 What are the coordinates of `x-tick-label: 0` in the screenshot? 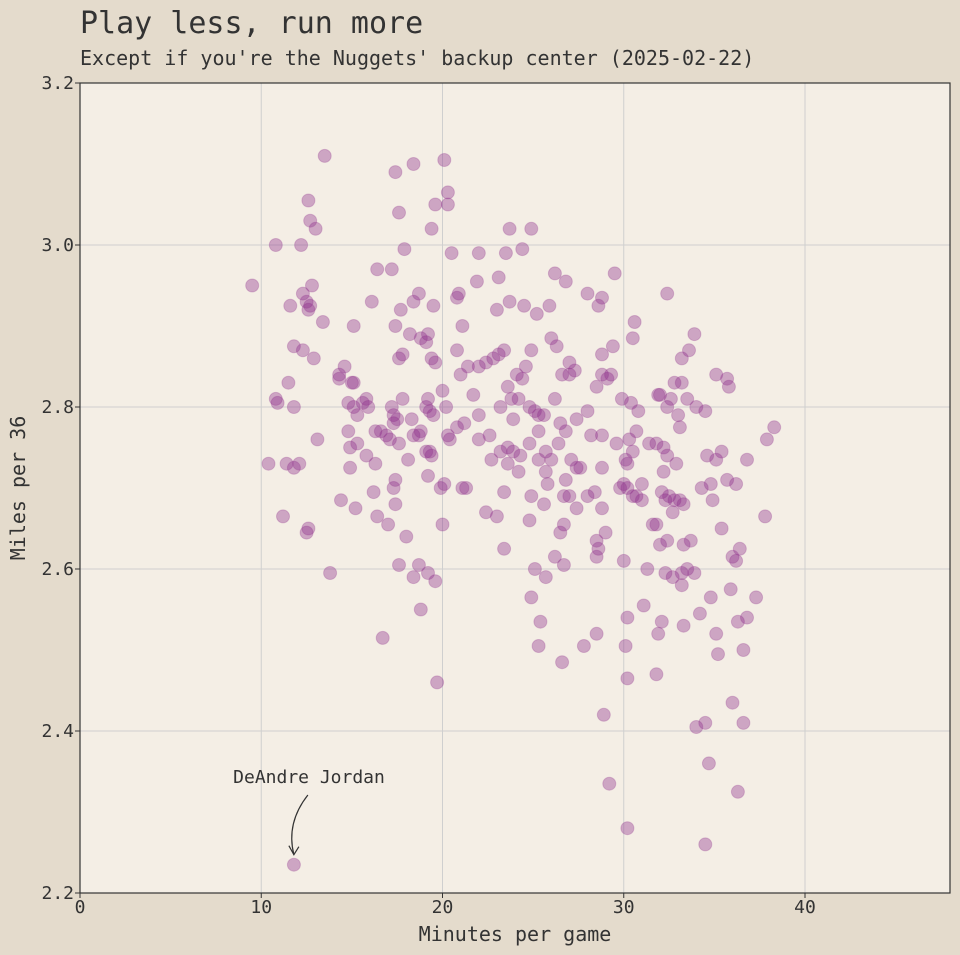 It's located at (80, 907).